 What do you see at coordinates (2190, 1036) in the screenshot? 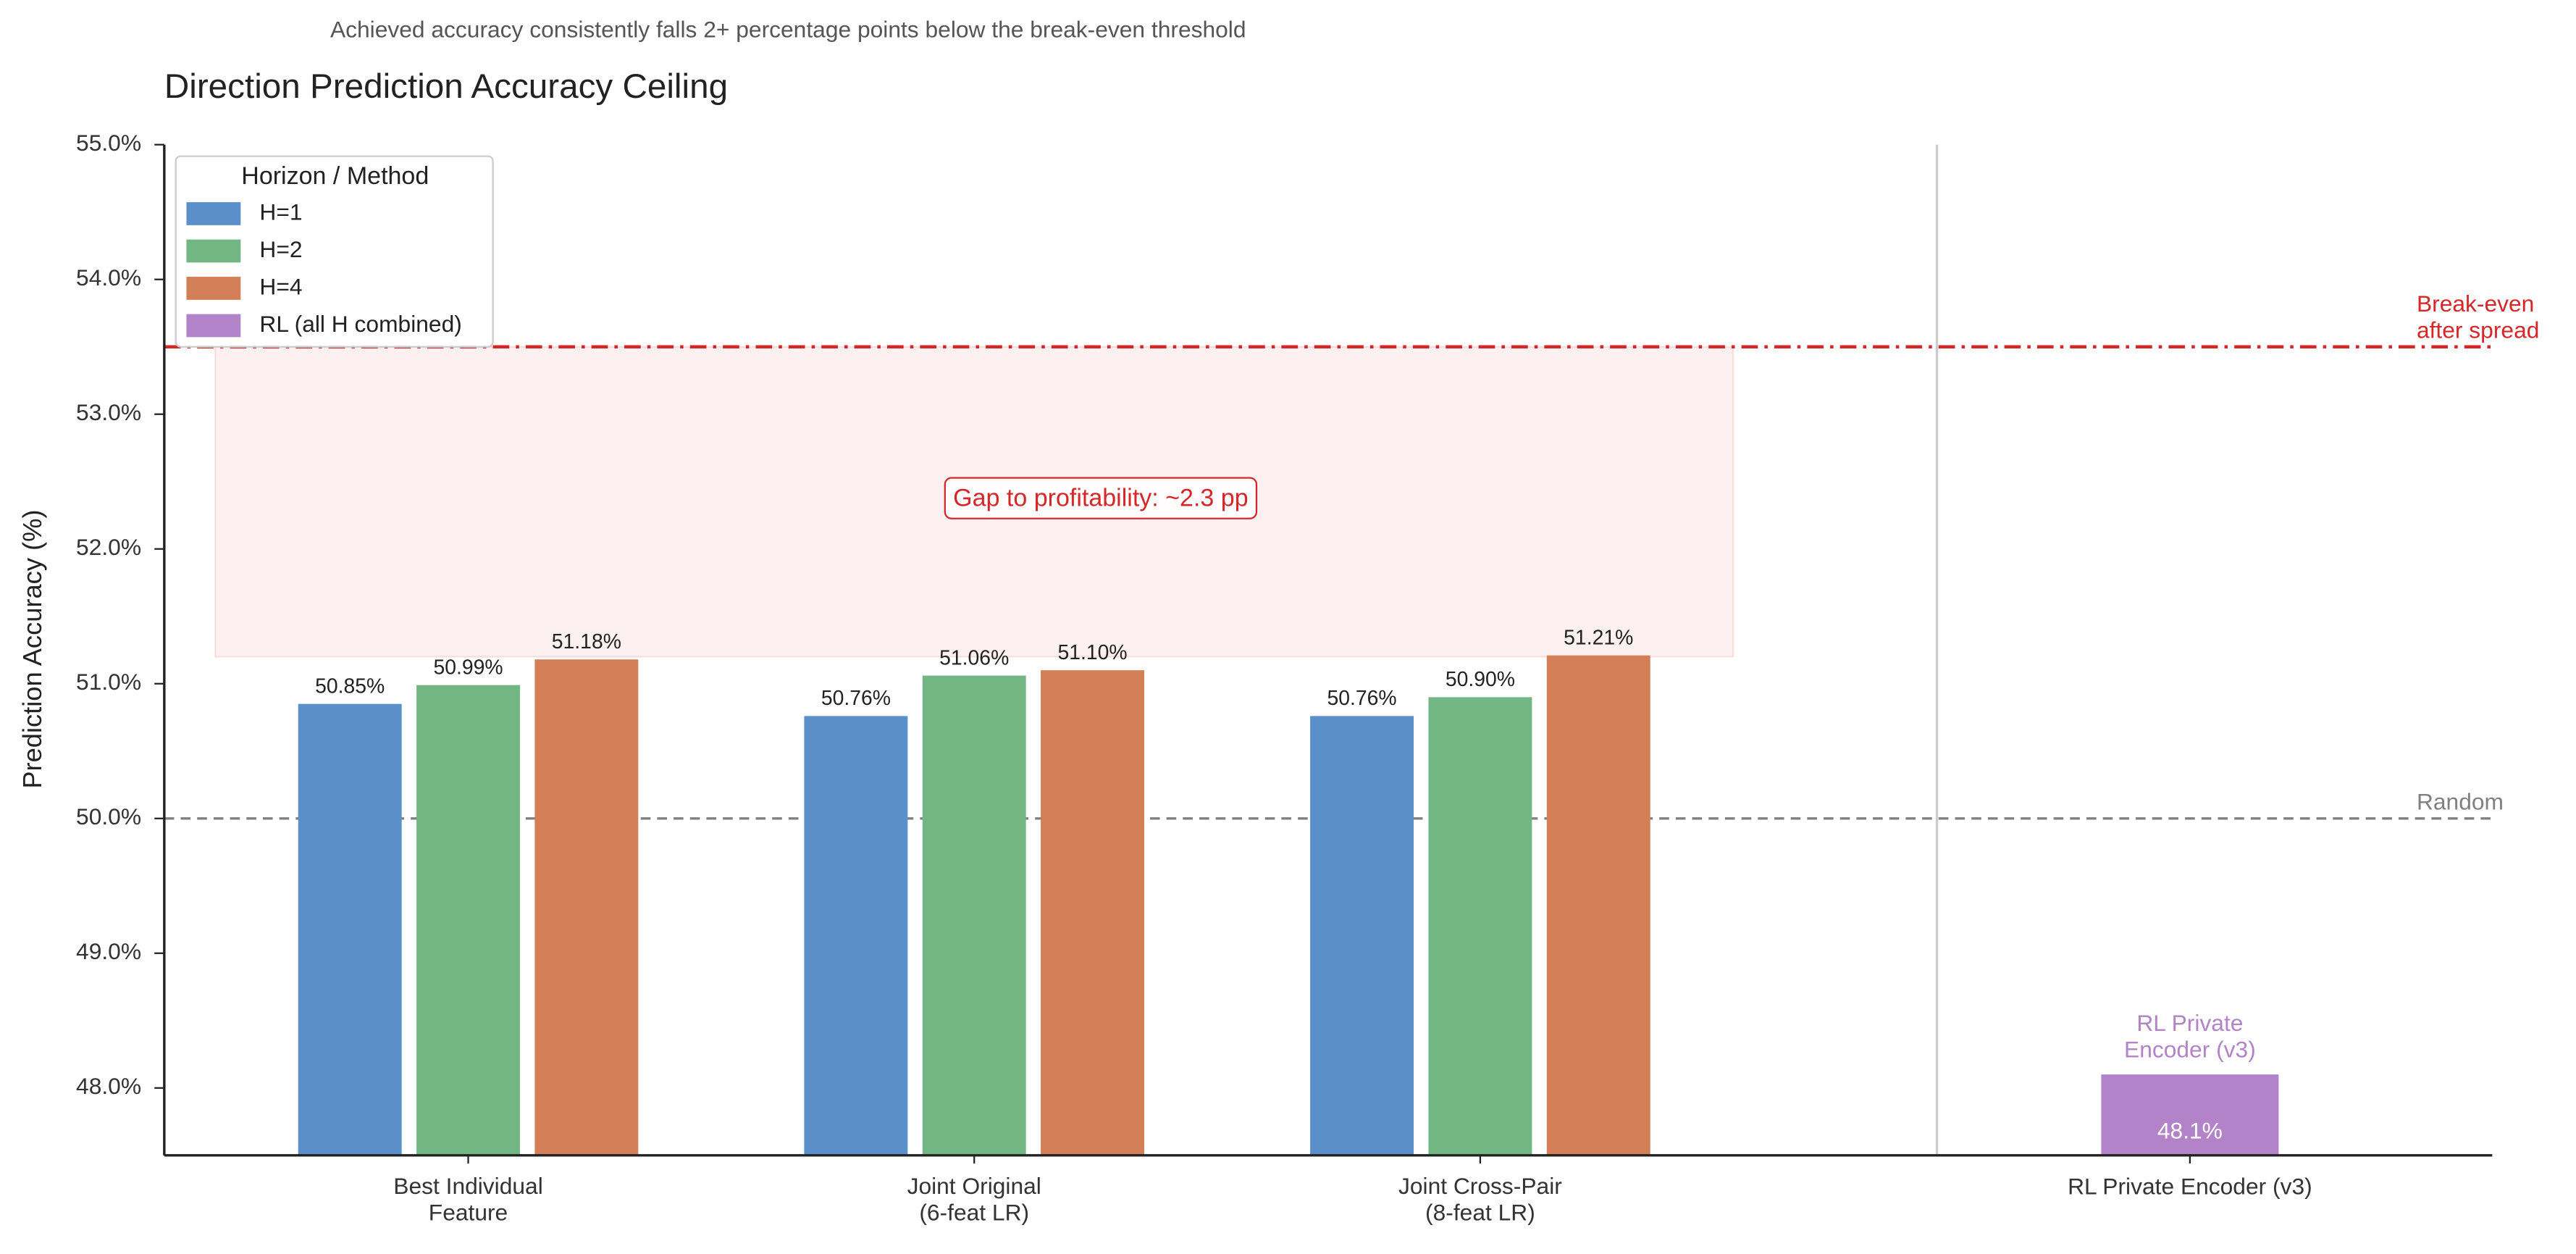
I see `bar-annotation: RL Private Encoder (v3)` at bounding box center [2190, 1036].